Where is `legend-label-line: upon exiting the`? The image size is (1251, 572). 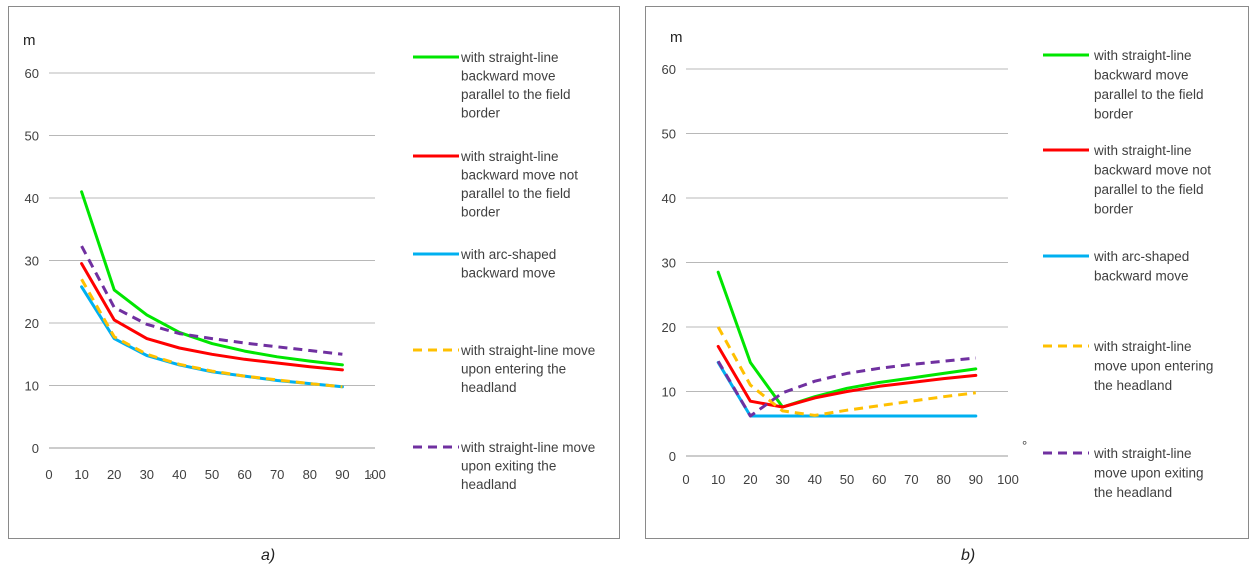 legend-label-line: upon exiting the is located at coordinates (508, 466).